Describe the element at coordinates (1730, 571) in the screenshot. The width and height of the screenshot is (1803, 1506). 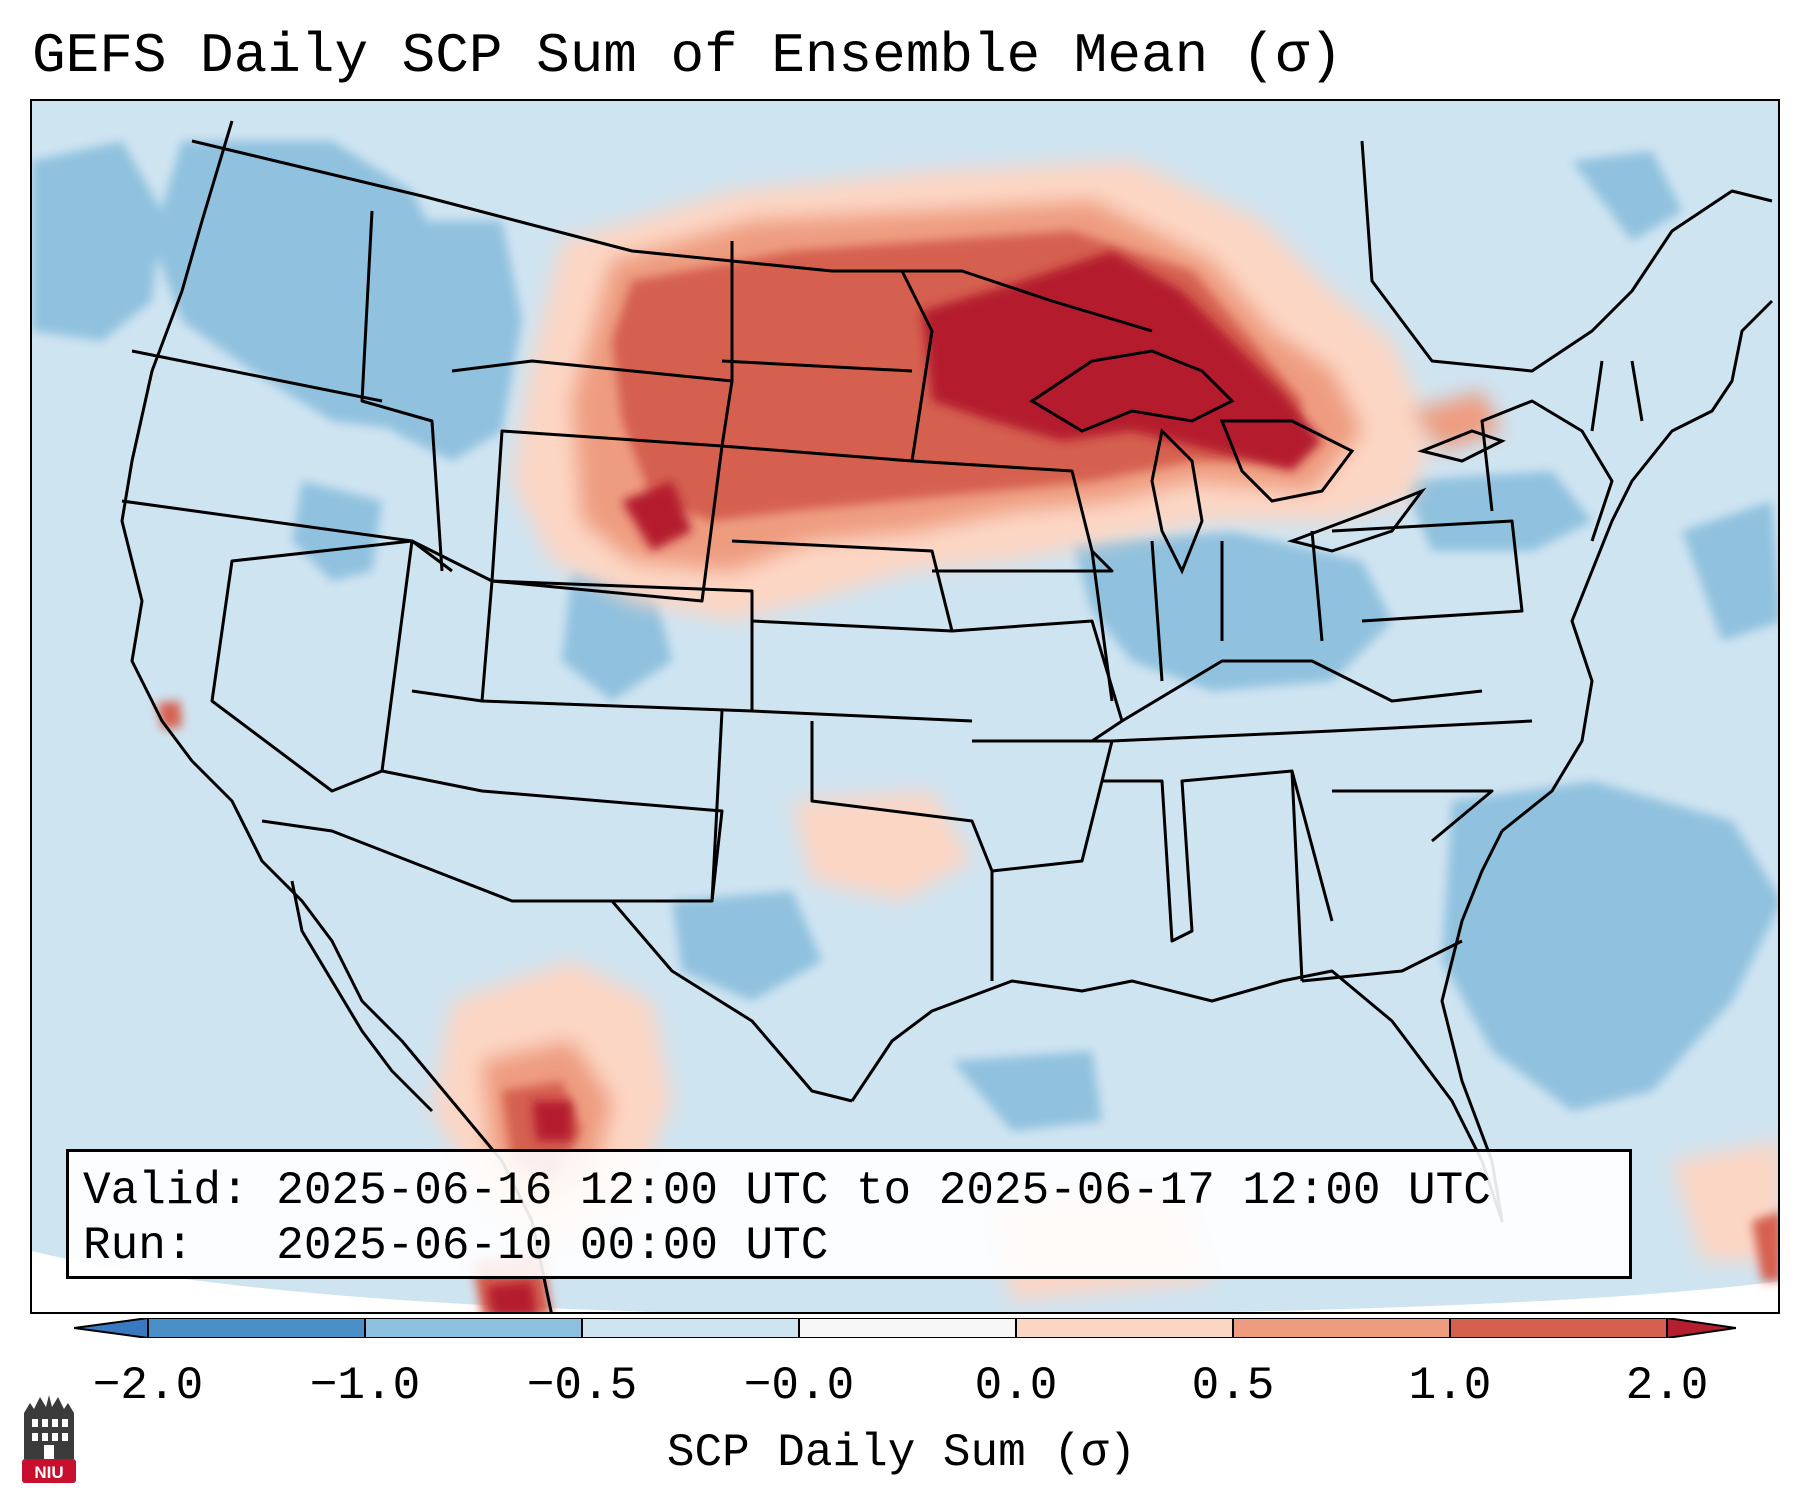
I see `east-offshore-patches` at that location.